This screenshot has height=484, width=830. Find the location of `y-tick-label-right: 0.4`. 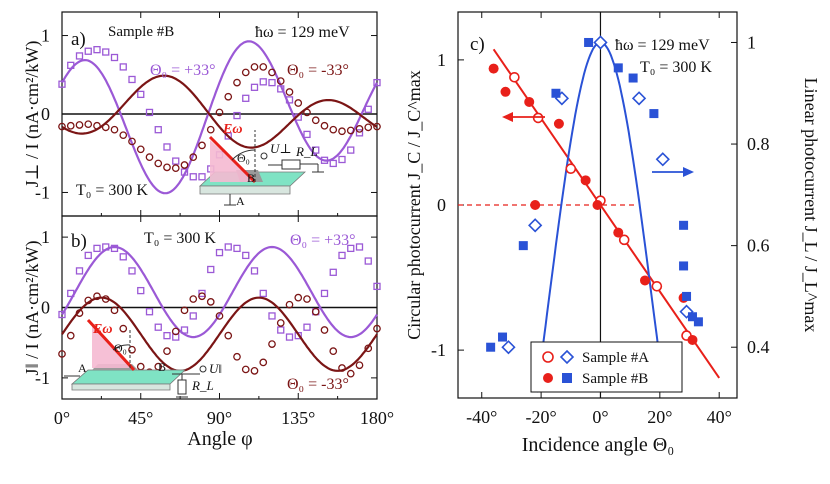

y-tick-label-right: 0.4 is located at coordinates (758, 347).